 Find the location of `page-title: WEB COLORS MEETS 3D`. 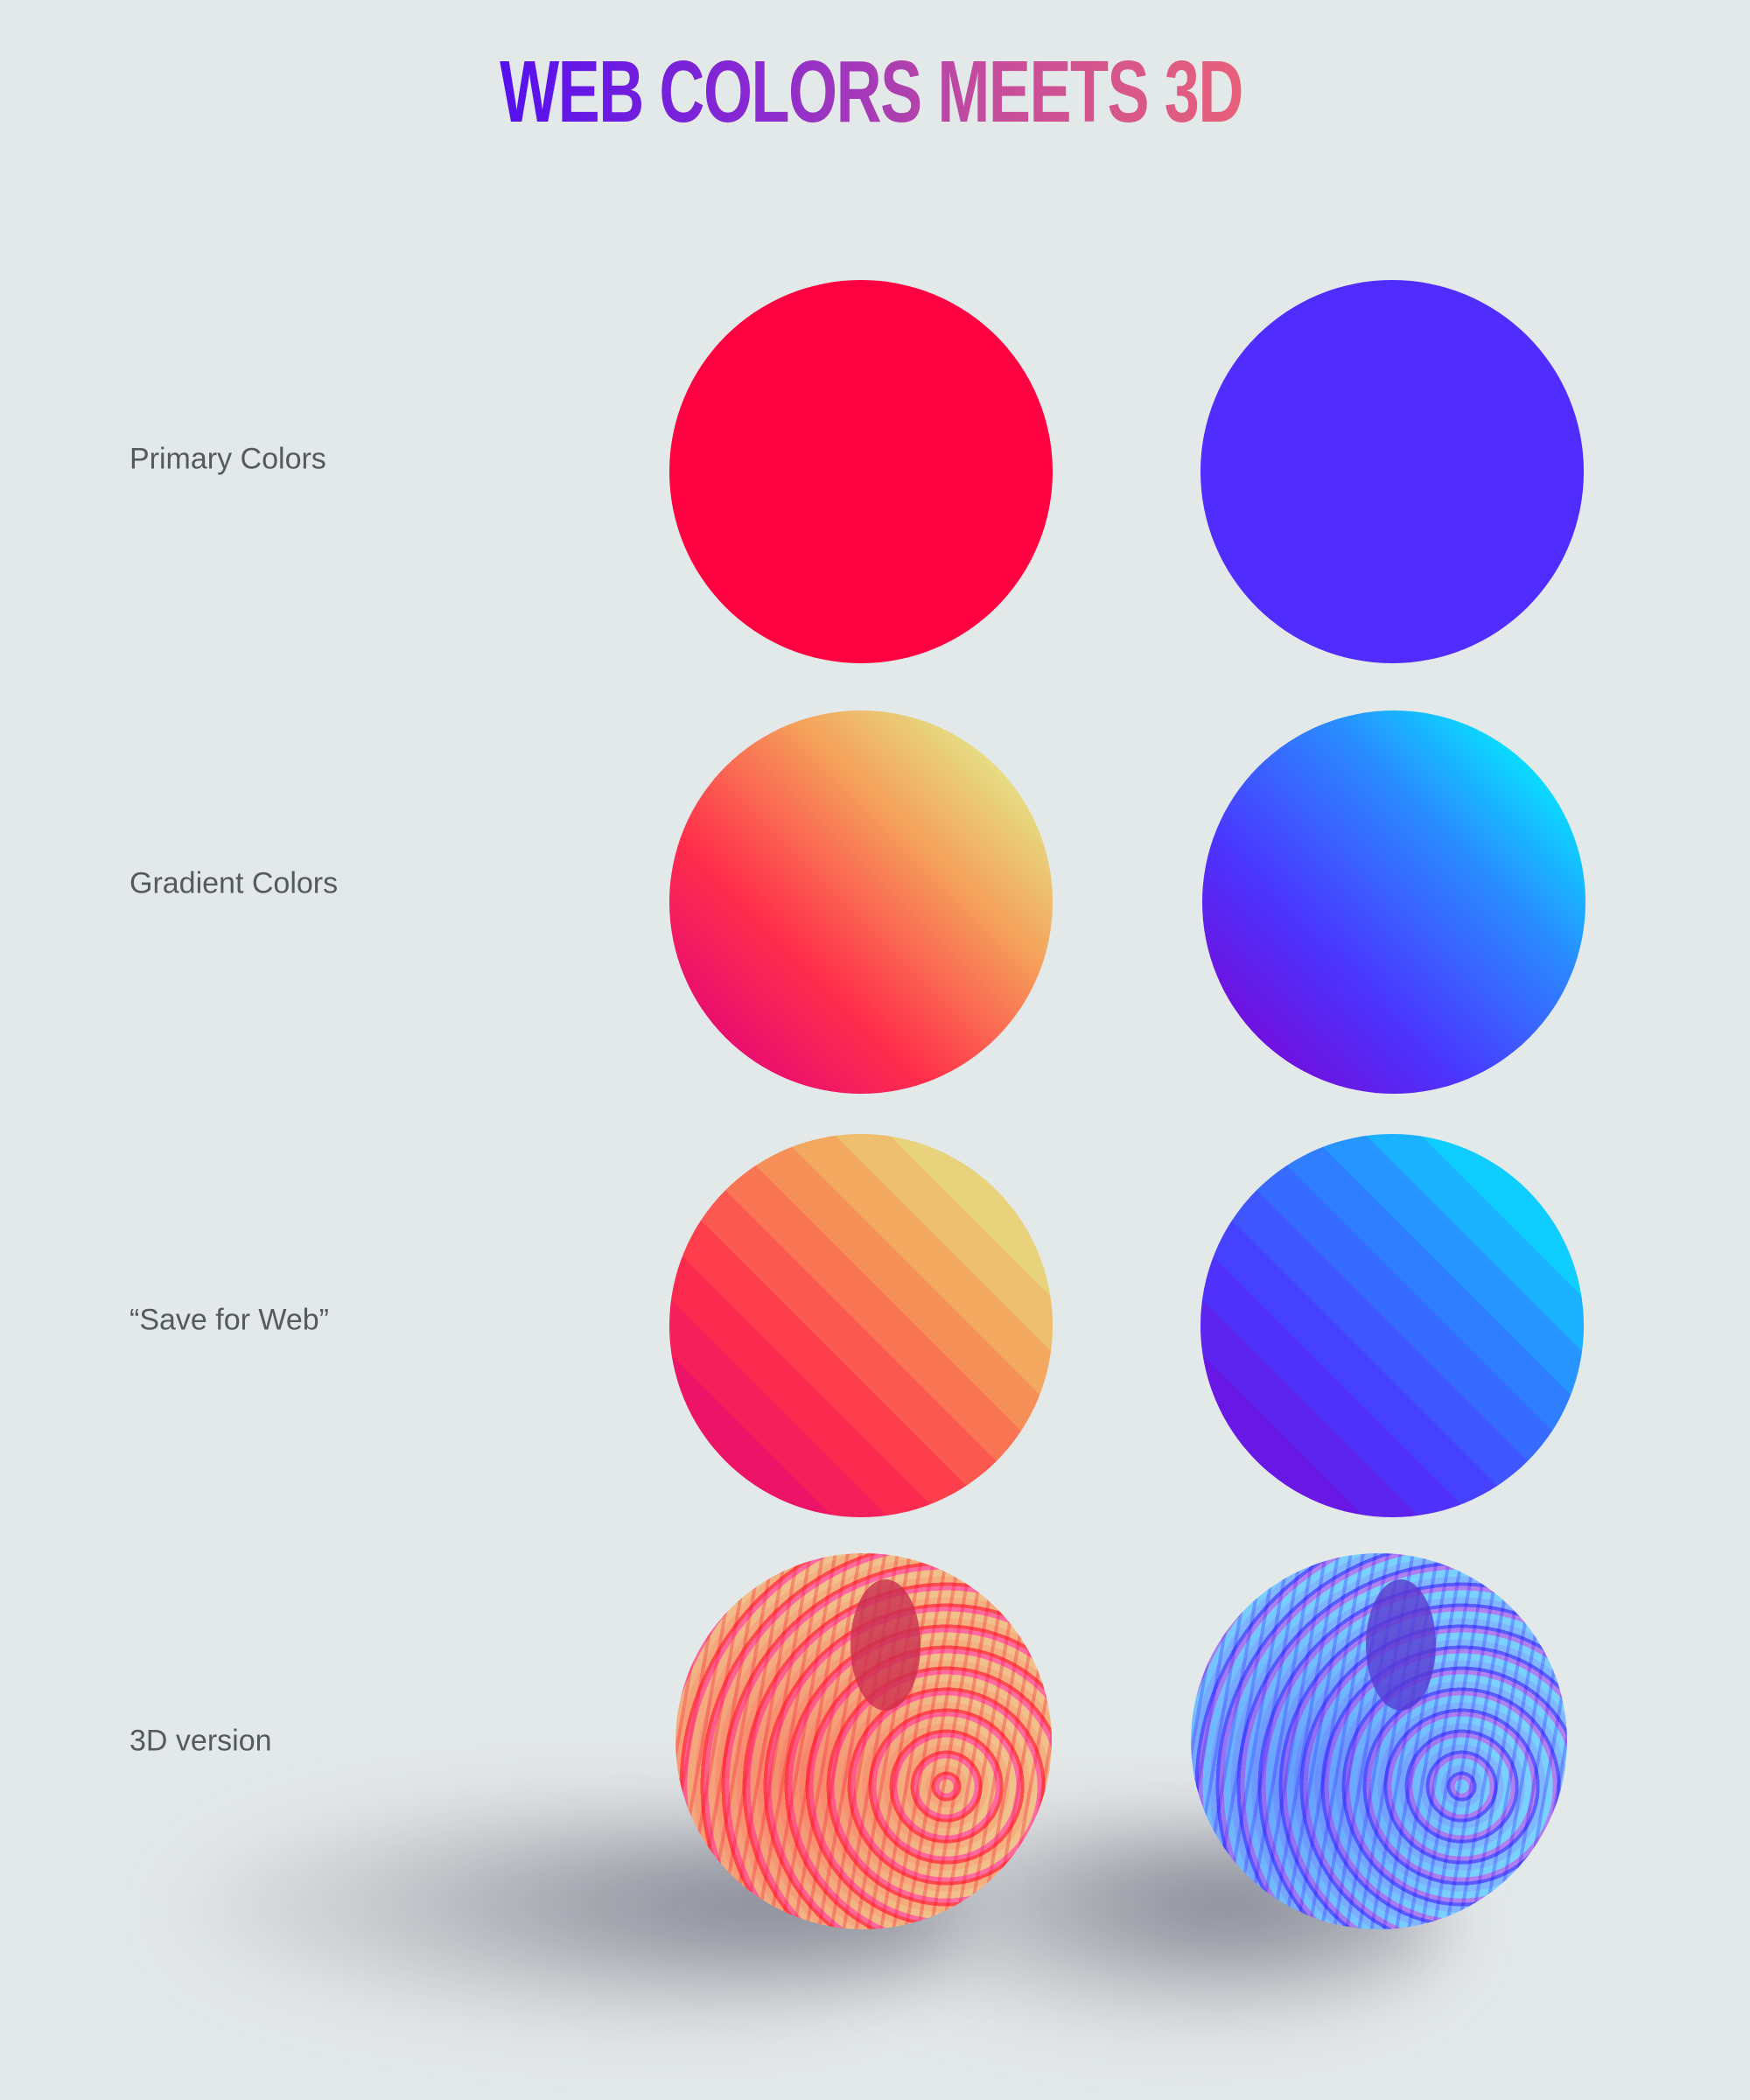

page-title: WEB COLORS MEETS 3D is located at coordinates (872, 92).